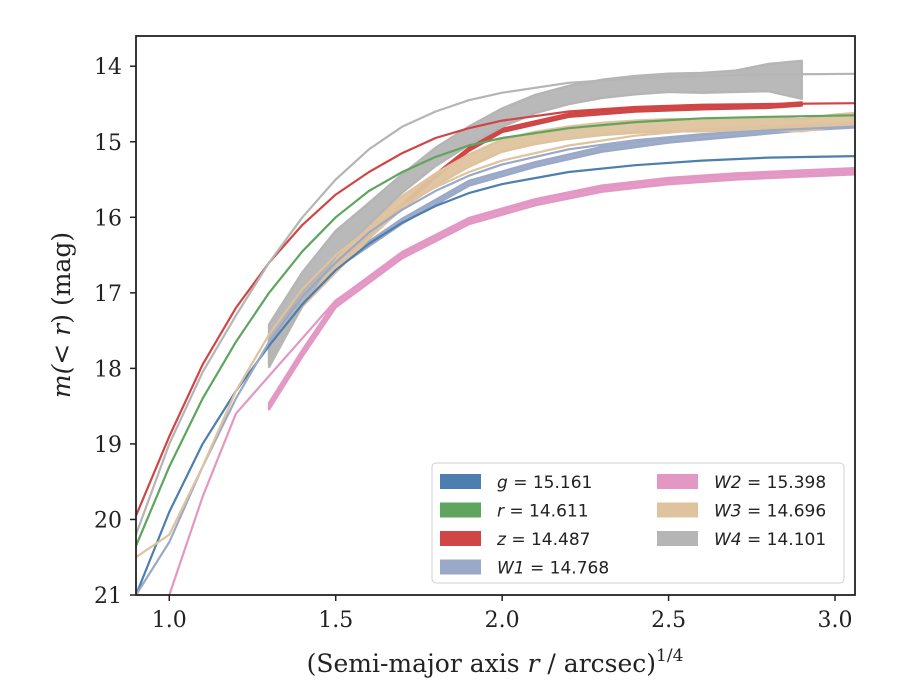  Describe the element at coordinates (535, 663) in the screenshot. I see `x-axis-label-variable: r` at that location.